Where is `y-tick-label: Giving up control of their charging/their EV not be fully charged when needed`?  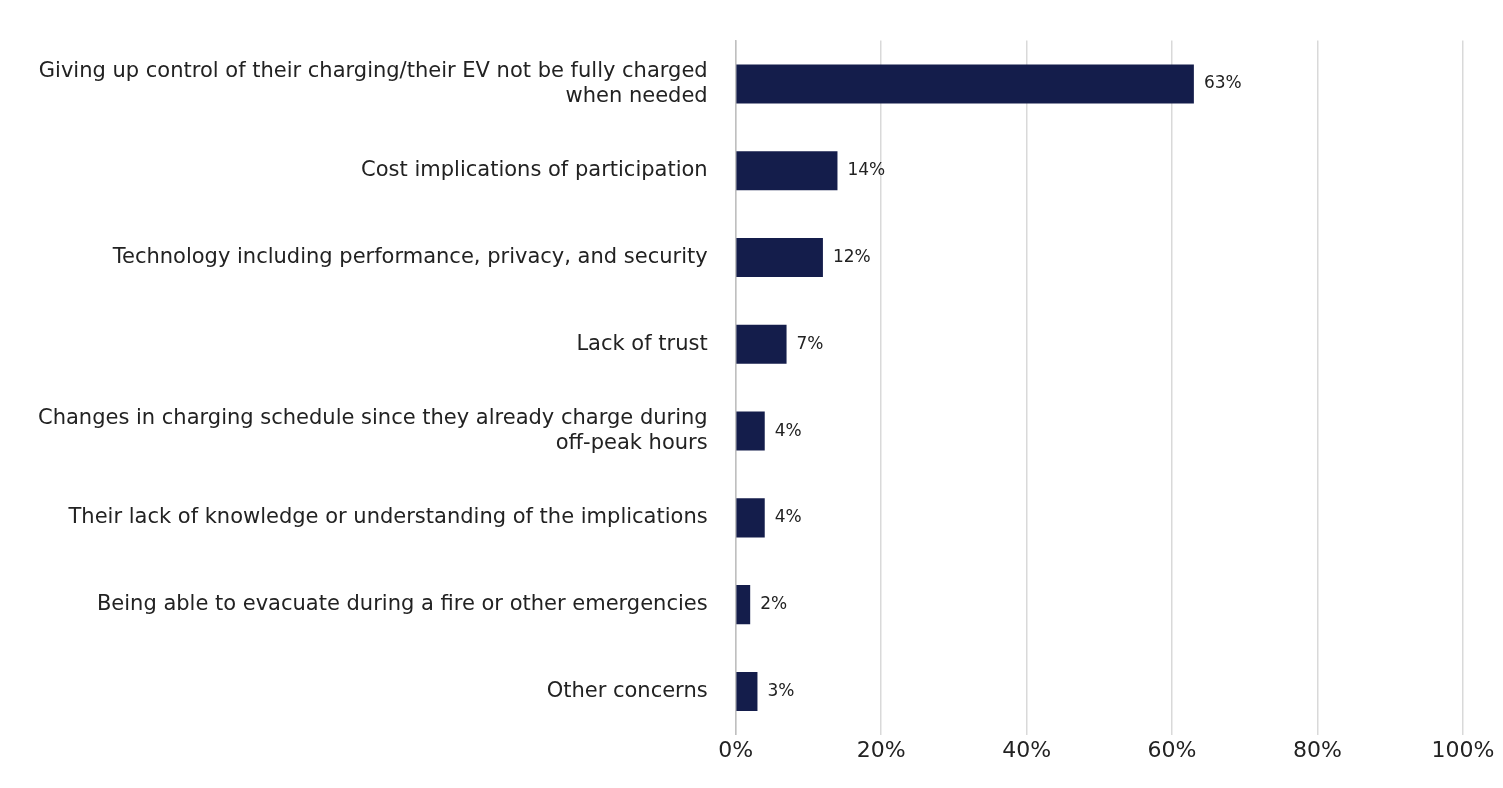 y-tick-label: Giving up control of their charging/their EV not be fully charged when needed is located at coordinates (373, 82).